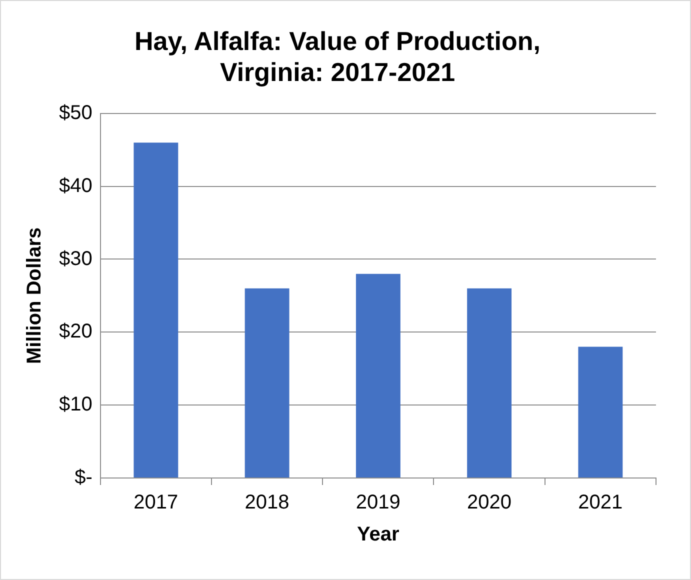 This screenshot has width=691, height=580. Describe the element at coordinates (75, 185) in the screenshot. I see `y-tick-label: $40` at that location.